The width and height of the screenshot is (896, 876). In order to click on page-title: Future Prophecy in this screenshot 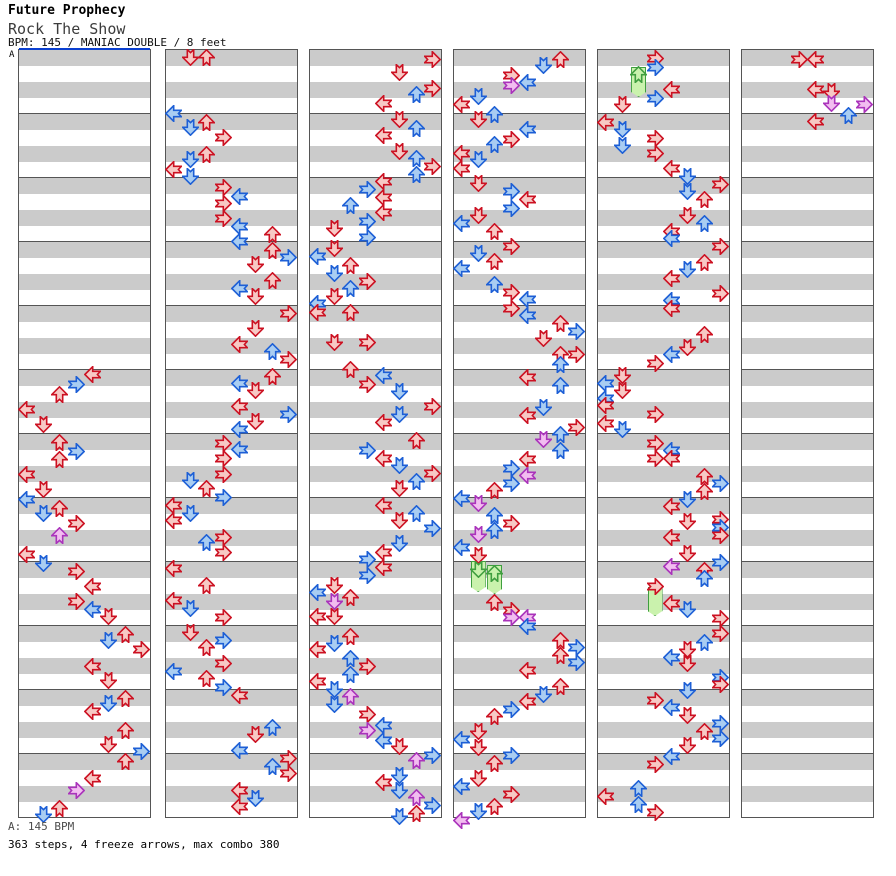, I will do `click(67, 10)`.